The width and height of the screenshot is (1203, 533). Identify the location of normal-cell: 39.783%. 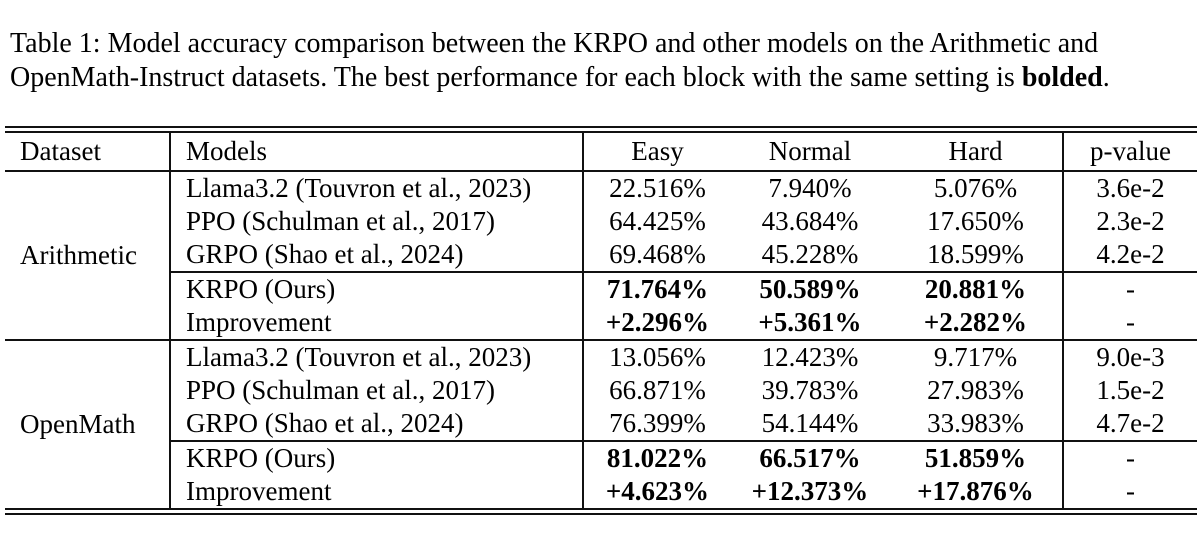
(810, 390).